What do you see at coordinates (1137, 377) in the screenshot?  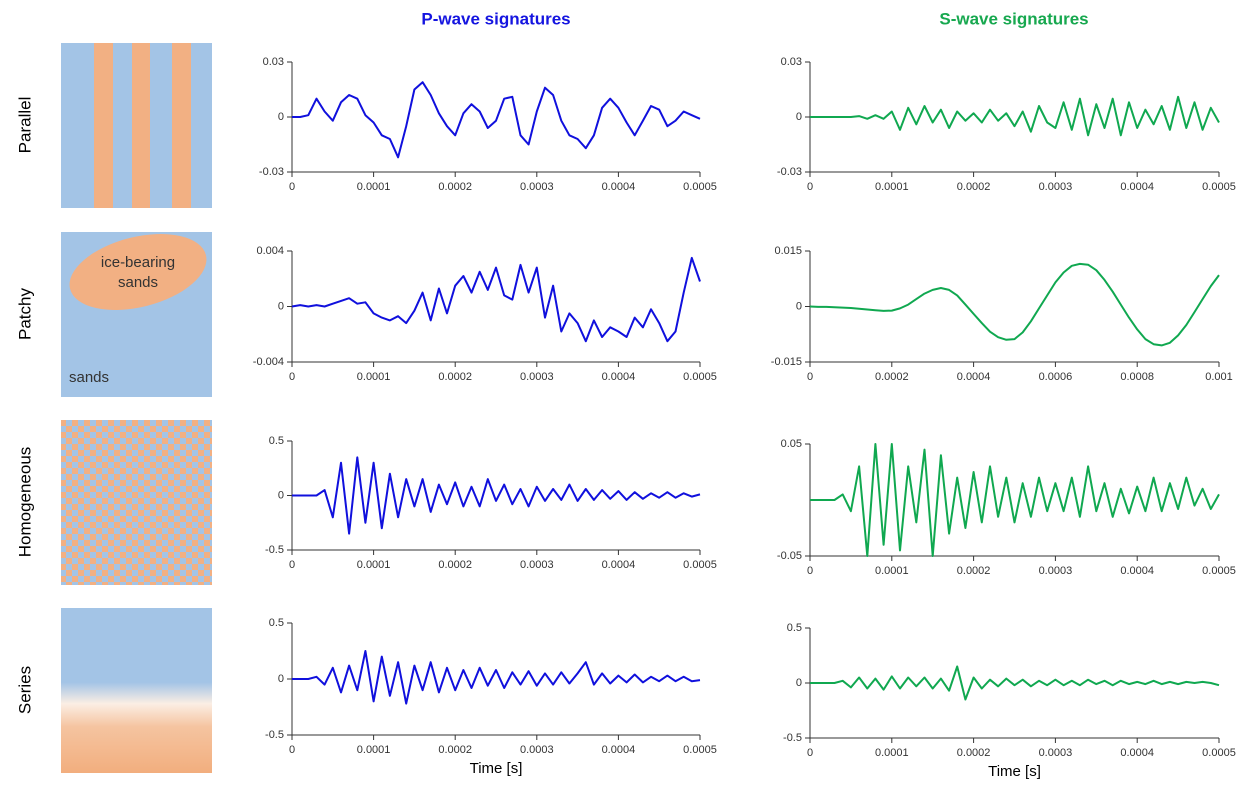 I see `x-tick-label: 0.0008` at bounding box center [1137, 377].